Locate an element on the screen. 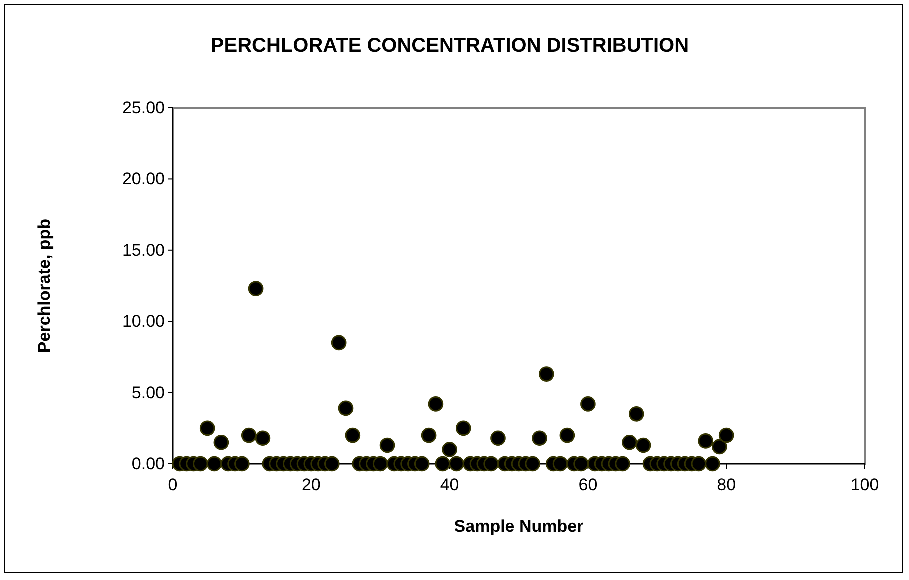 The image size is (909, 580). y-tick-label: 25.00 is located at coordinates (143, 108).